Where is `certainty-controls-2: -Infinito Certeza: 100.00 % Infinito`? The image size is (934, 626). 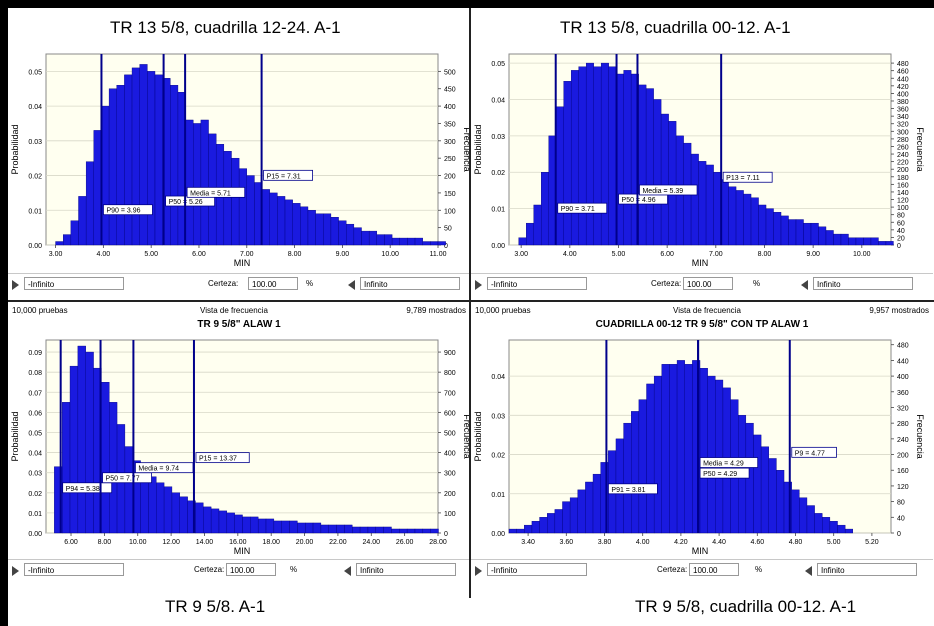 certainty-controls-2: -Infinito Certeza: 100.00 % Infinito is located at coordinates (702, 284).